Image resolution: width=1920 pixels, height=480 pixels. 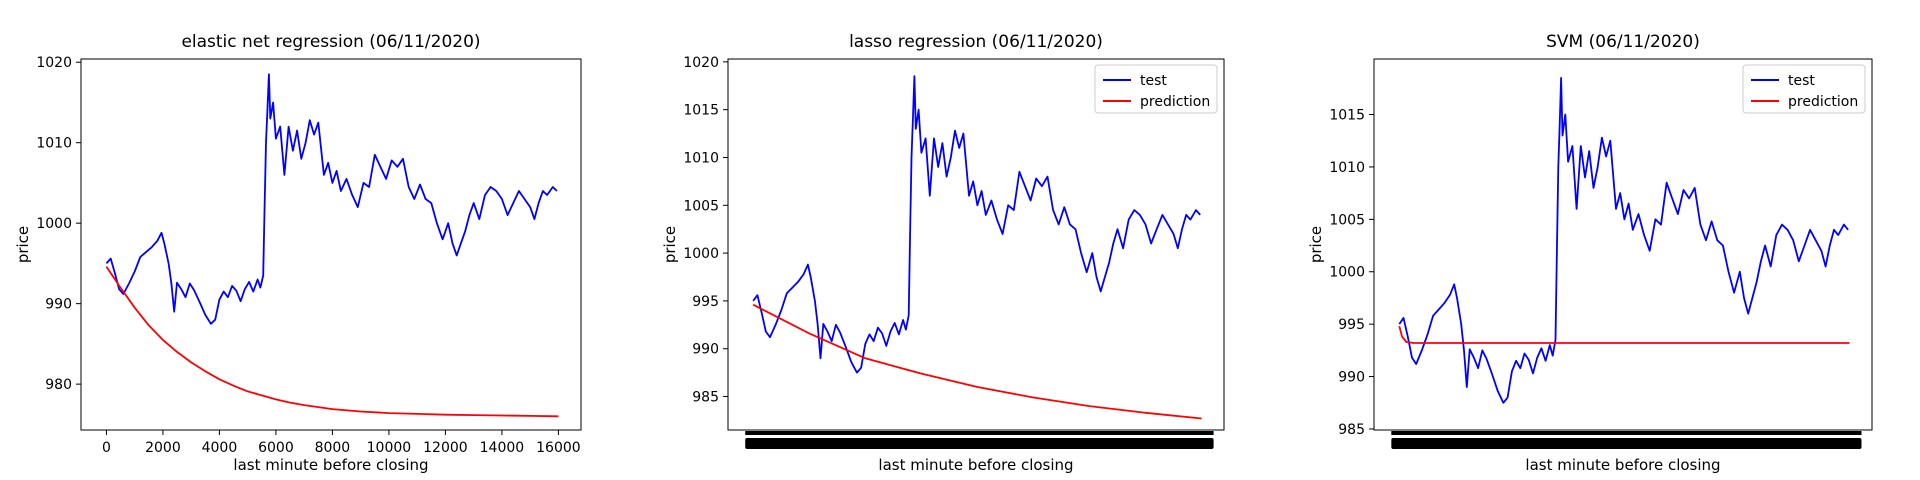 What do you see at coordinates (558, 448) in the screenshot?
I see `x-tick-label: 16000` at bounding box center [558, 448].